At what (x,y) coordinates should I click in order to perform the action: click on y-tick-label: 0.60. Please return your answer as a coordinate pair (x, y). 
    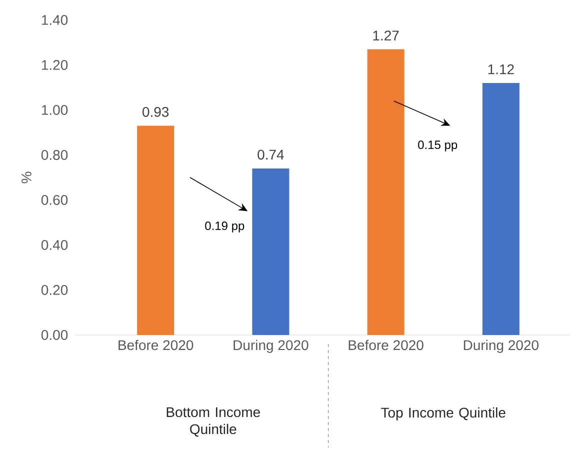
    Looking at the image, I should click on (54, 200).